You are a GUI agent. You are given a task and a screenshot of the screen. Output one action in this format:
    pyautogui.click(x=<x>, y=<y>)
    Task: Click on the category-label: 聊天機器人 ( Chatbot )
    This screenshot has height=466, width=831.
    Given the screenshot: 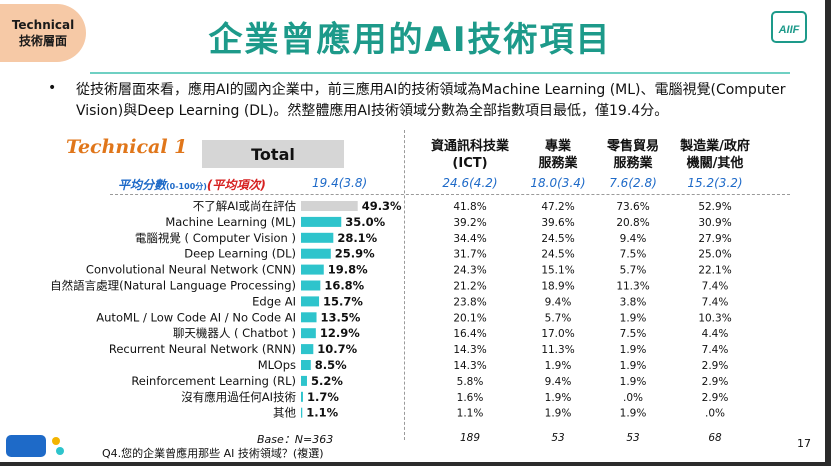 What is the action you would take?
    pyautogui.click(x=234, y=333)
    